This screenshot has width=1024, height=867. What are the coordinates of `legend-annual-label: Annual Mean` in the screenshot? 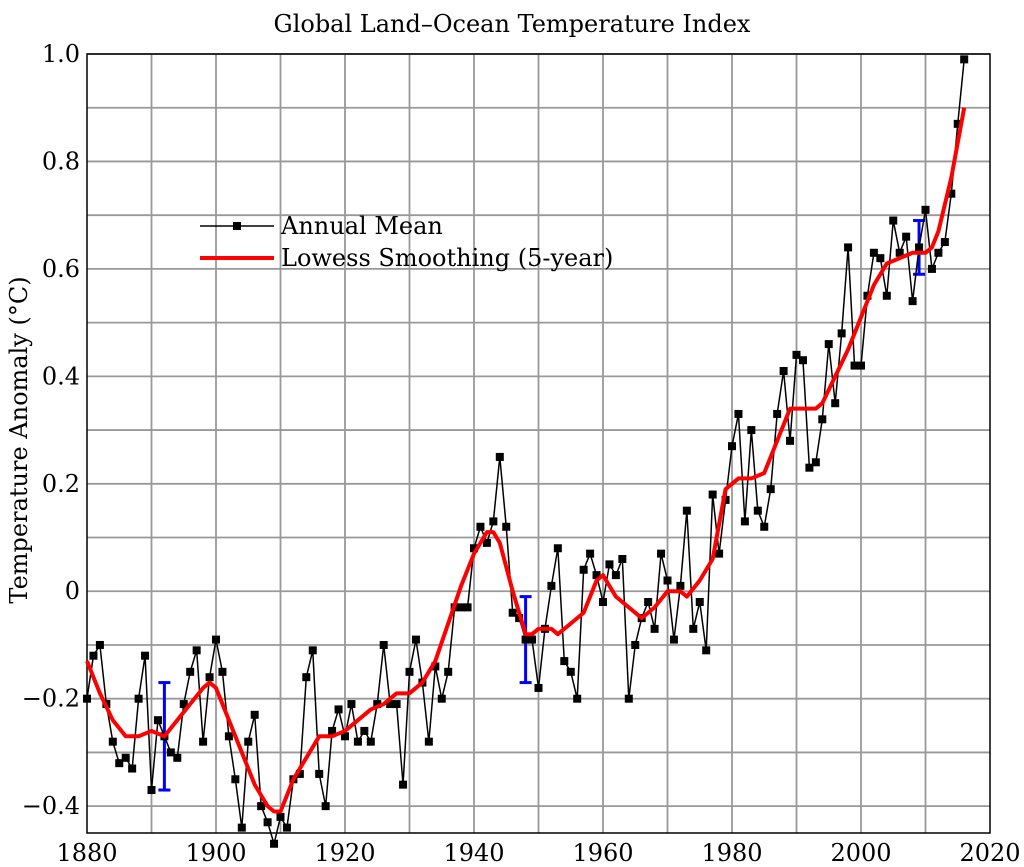 It's located at (361, 226).